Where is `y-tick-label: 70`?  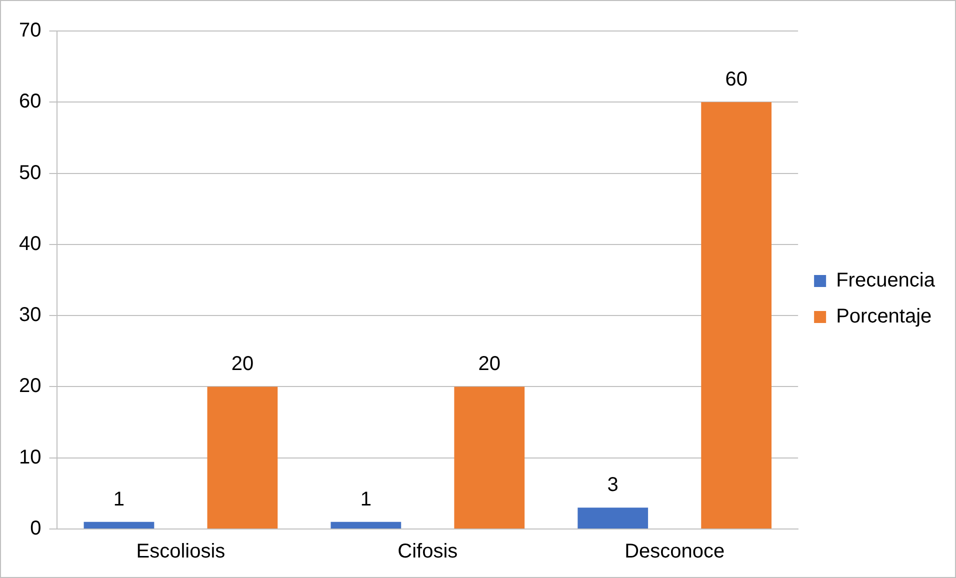 y-tick-label: 70 is located at coordinates (30, 31).